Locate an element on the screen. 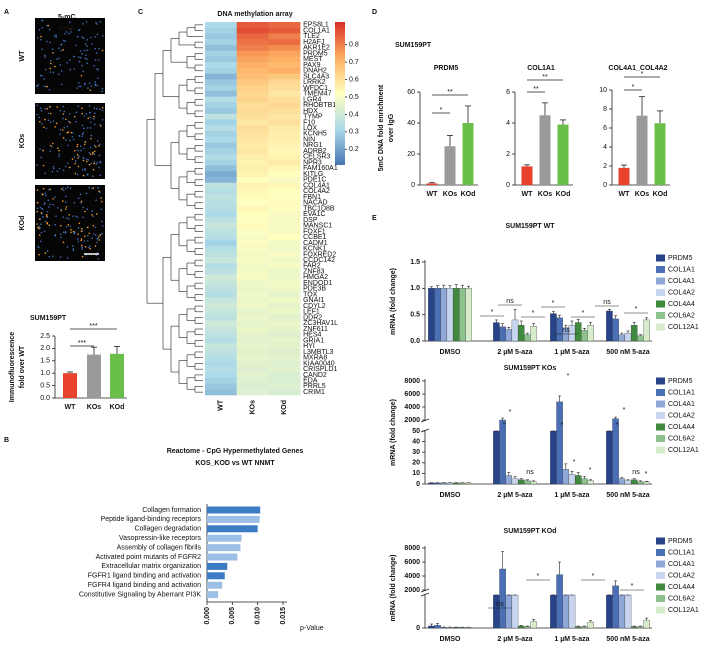 Image resolution: width=709 pixels, height=652 pixels. image-row-label: KOd is located at coordinates (22, 223).